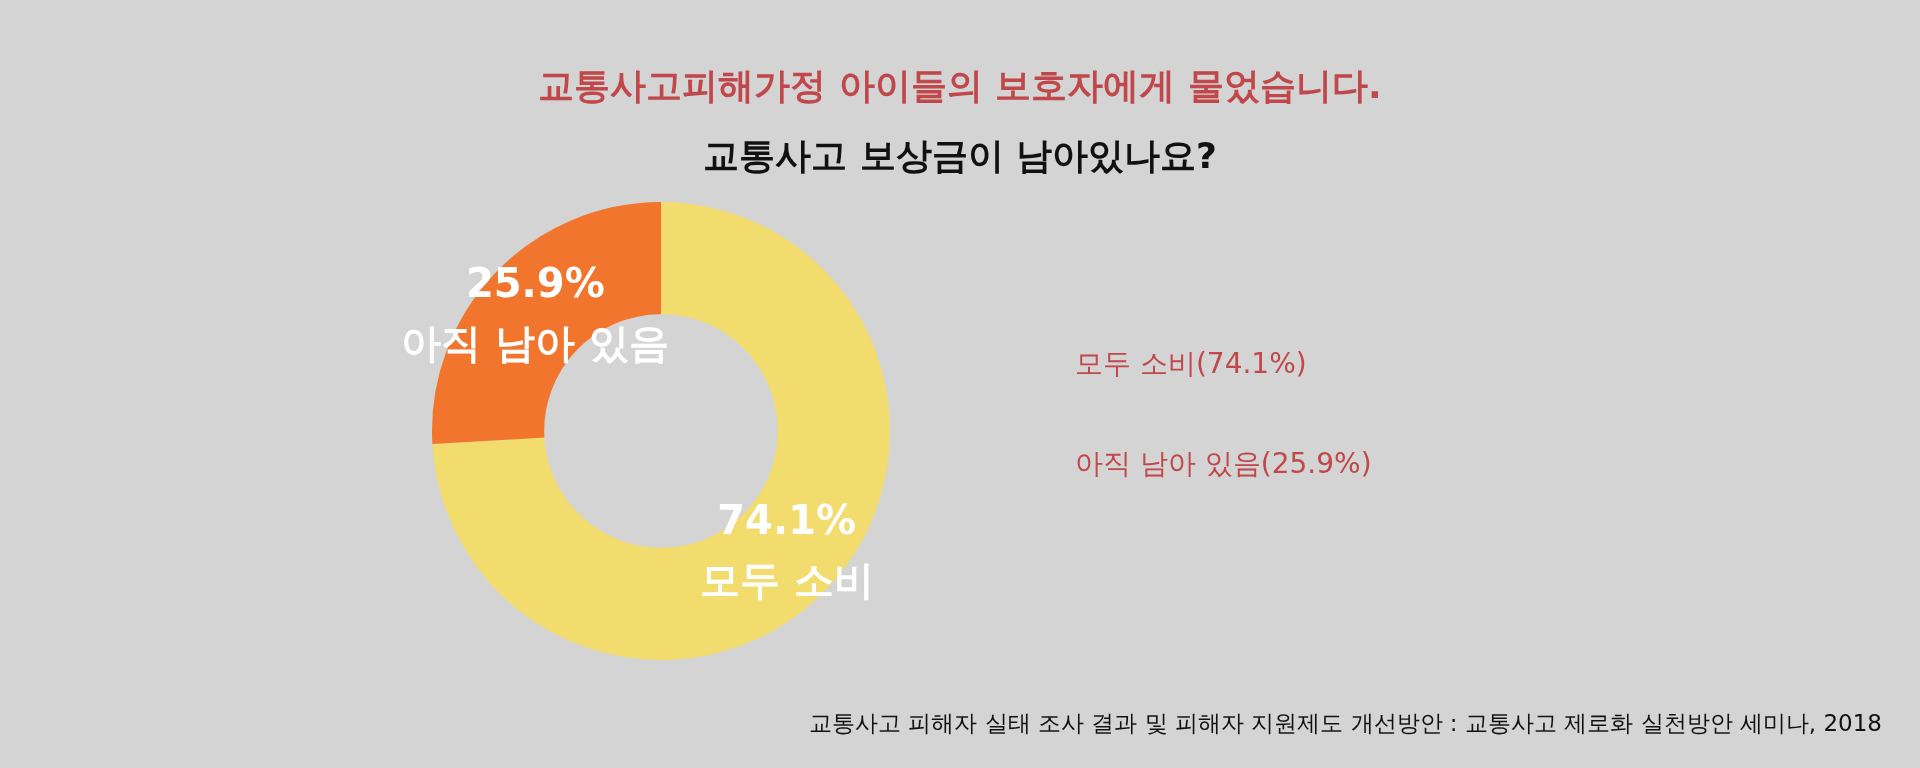 This screenshot has width=1920, height=768. I want to click on text: 모두 소비(74.1%), so click(1191, 364).